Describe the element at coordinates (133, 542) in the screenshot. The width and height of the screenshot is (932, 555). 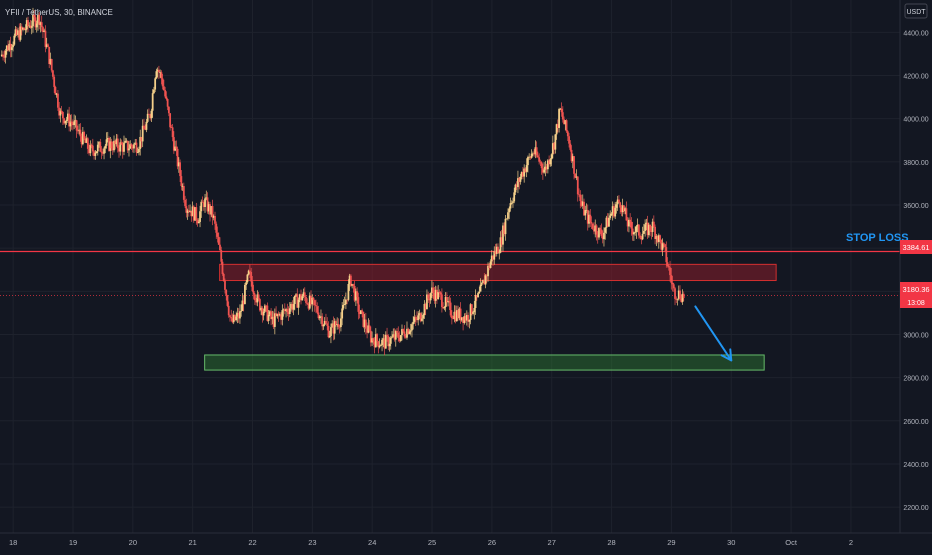
I see `x-tick-label: 20` at that location.